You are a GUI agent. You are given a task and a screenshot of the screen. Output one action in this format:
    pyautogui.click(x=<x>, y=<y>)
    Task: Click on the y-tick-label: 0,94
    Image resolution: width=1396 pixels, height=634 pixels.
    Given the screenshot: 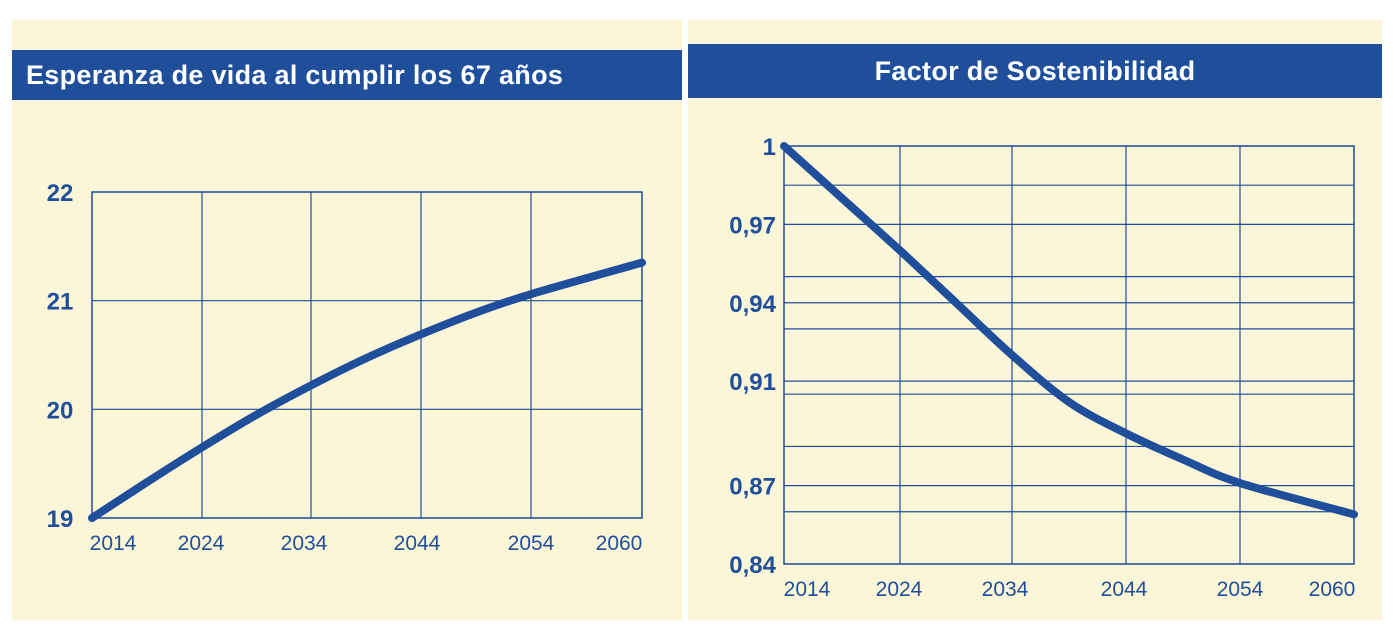 What is the action you would take?
    pyautogui.click(x=752, y=304)
    